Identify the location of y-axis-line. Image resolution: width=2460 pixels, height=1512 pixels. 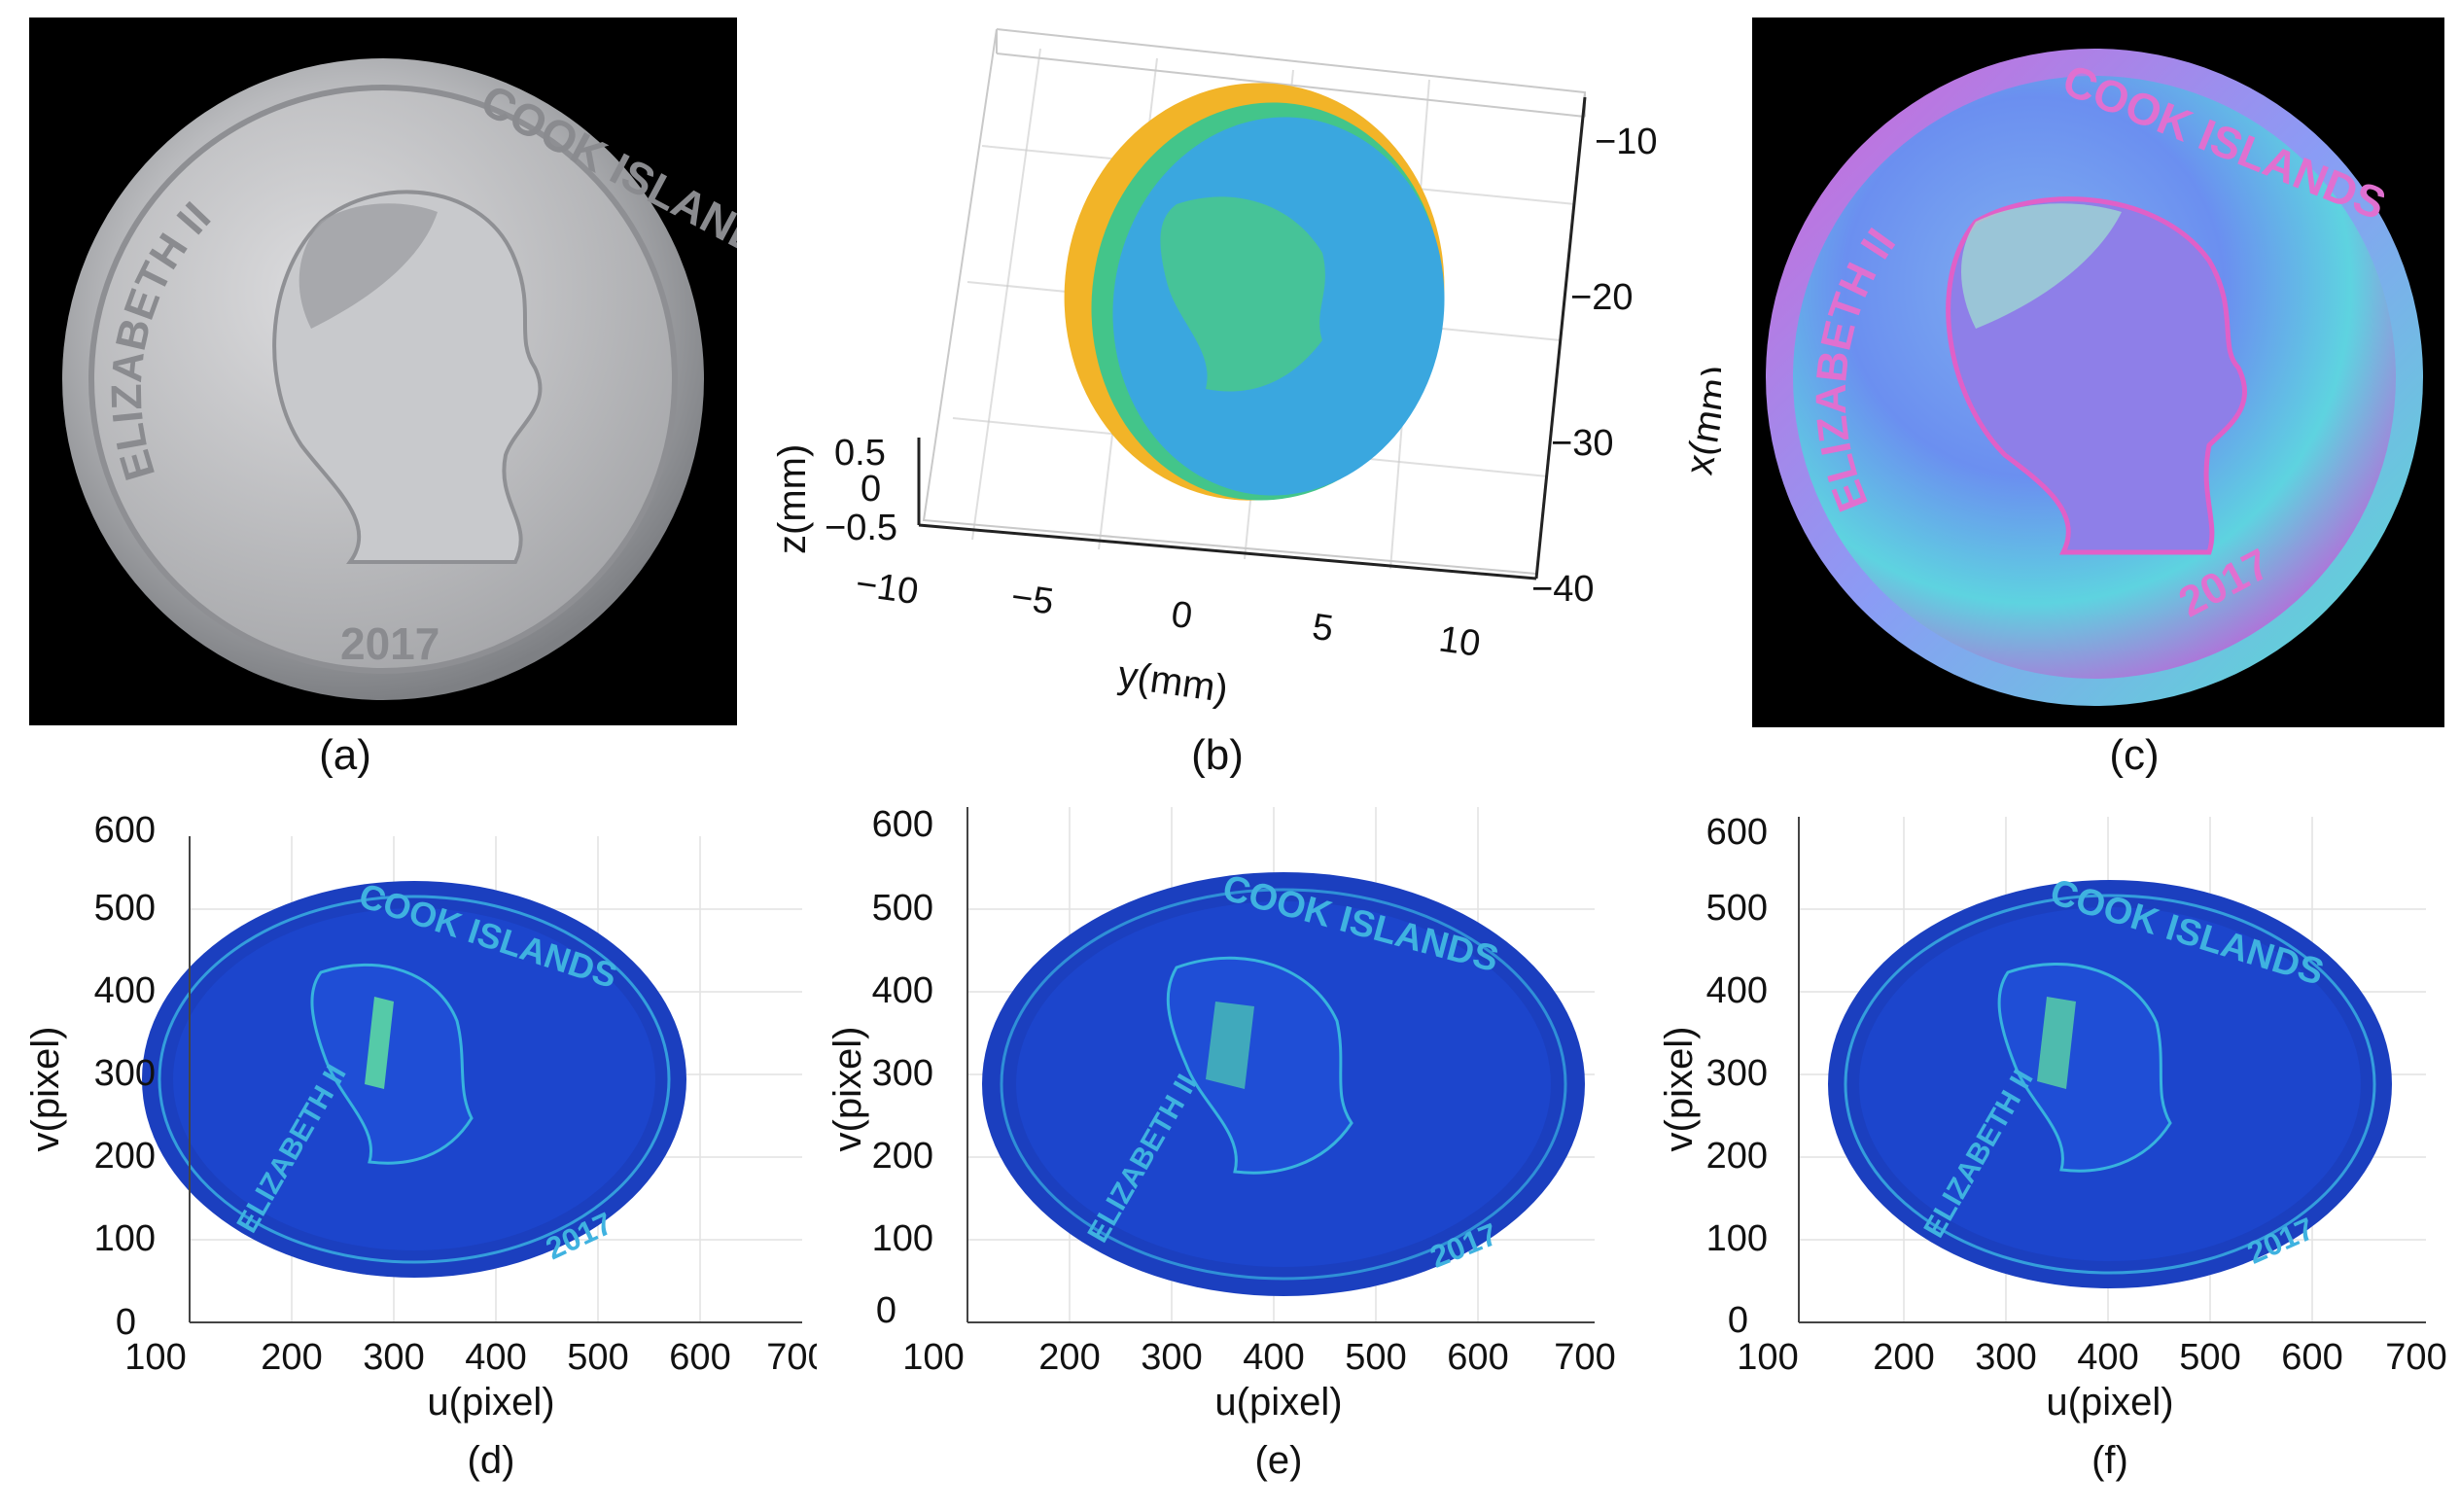
(1228, 551).